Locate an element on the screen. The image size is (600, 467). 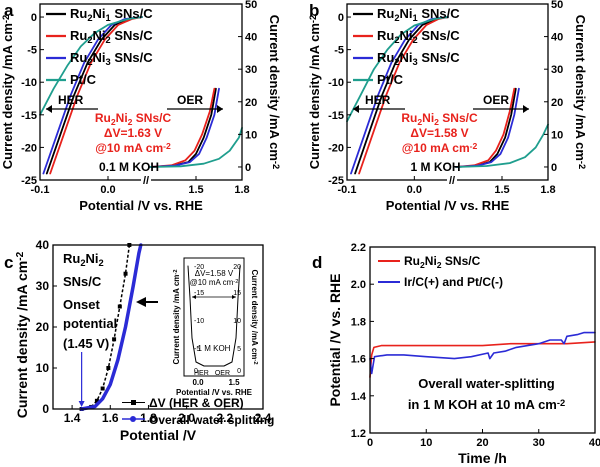
y-axis-label-right-a: Current density /mA cm-2 is located at coordinates (274, 92).